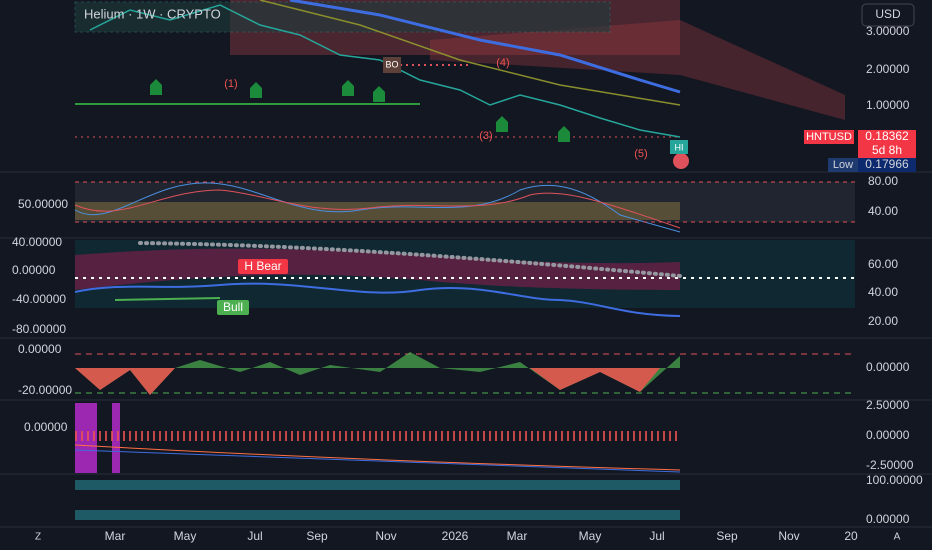 This screenshot has width=932, height=550. What do you see at coordinates (887, 150) in the screenshot?
I see `countdown: 5d 8h` at bounding box center [887, 150].